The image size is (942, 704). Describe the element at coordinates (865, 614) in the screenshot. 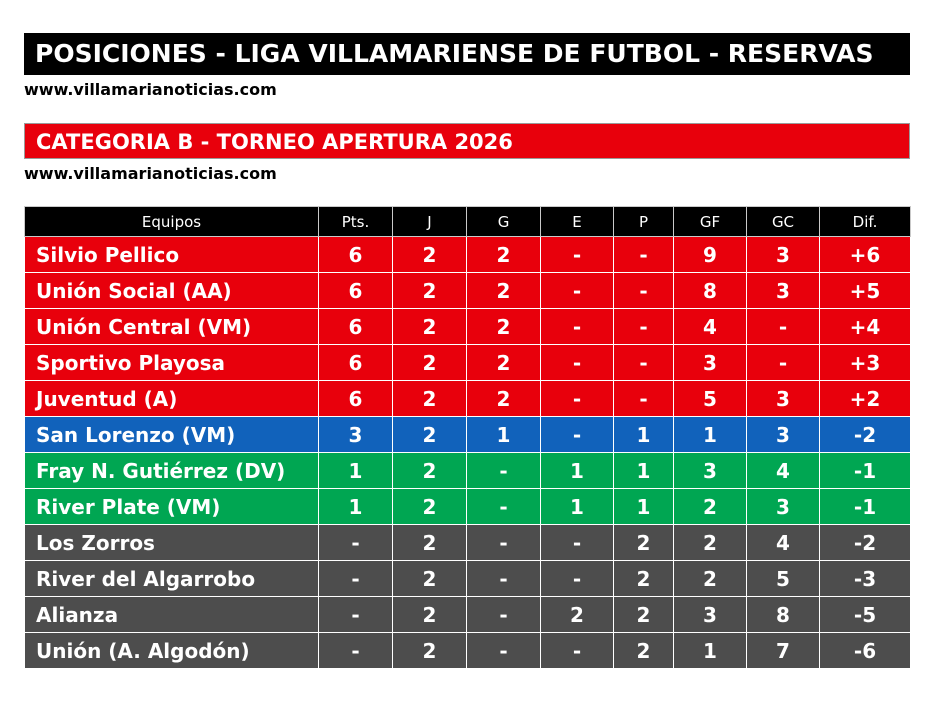

I see `goal-difference-cell: -5` at that location.